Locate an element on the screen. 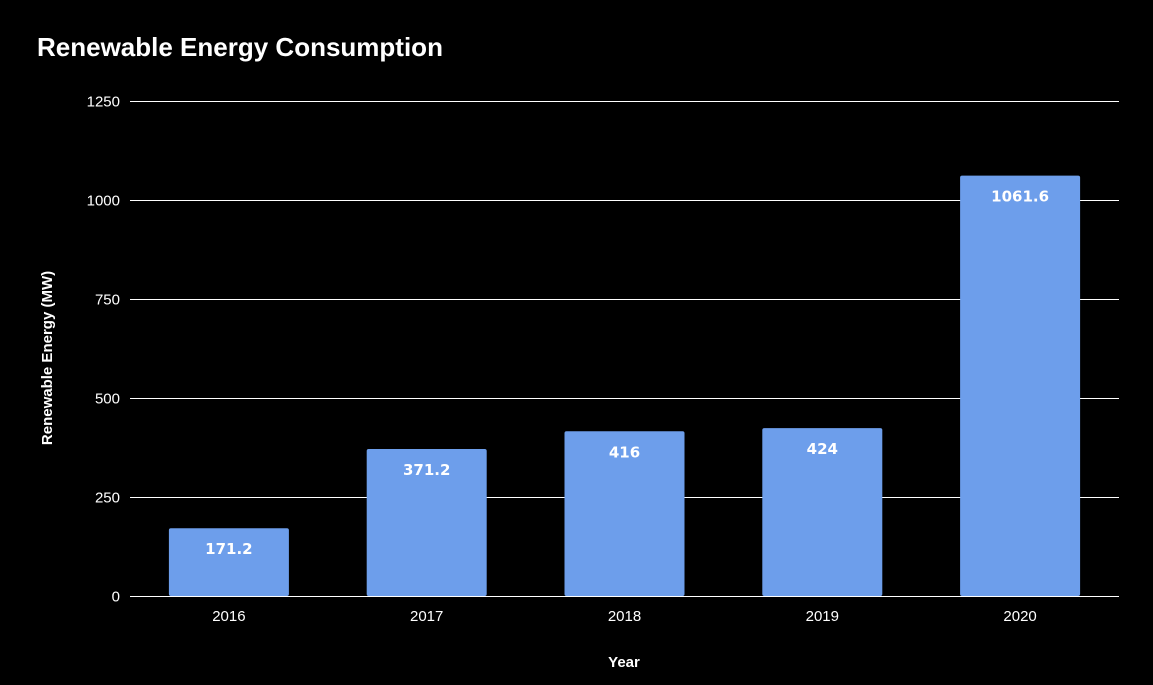 The image size is (1153, 685). bar-2016 is located at coordinates (228, 562).